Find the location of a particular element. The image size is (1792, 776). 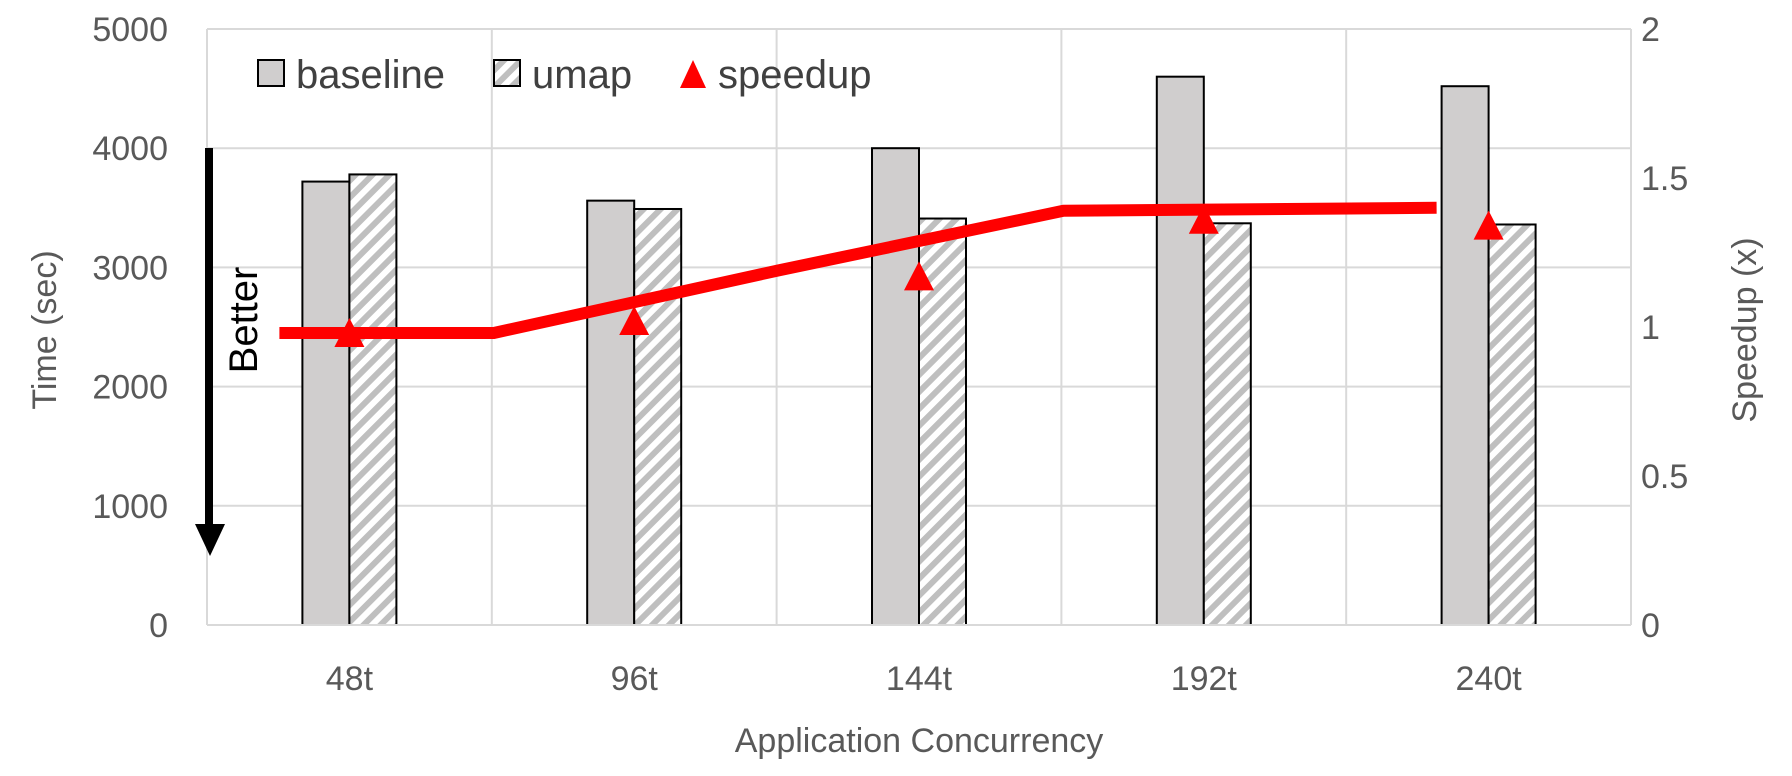

x-tick-label: 192t is located at coordinates (1204, 679).